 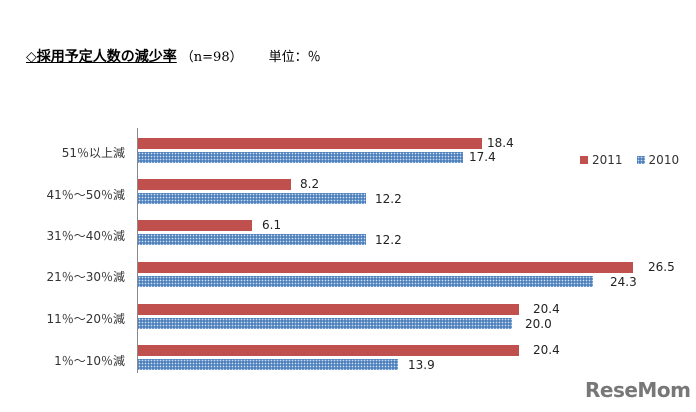 I want to click on value-label: 6.1, so click(x=272, y=225).